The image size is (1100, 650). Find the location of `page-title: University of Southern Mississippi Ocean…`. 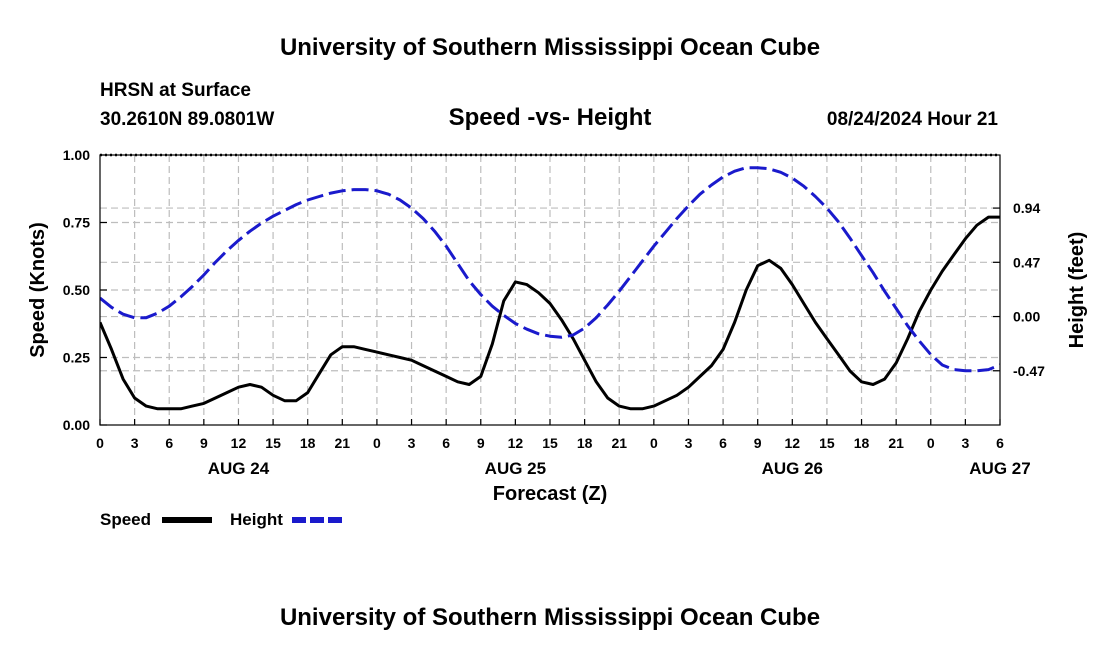

page-title: University of Southern Mississippi Ocean… is located at coordinates (550, 47).